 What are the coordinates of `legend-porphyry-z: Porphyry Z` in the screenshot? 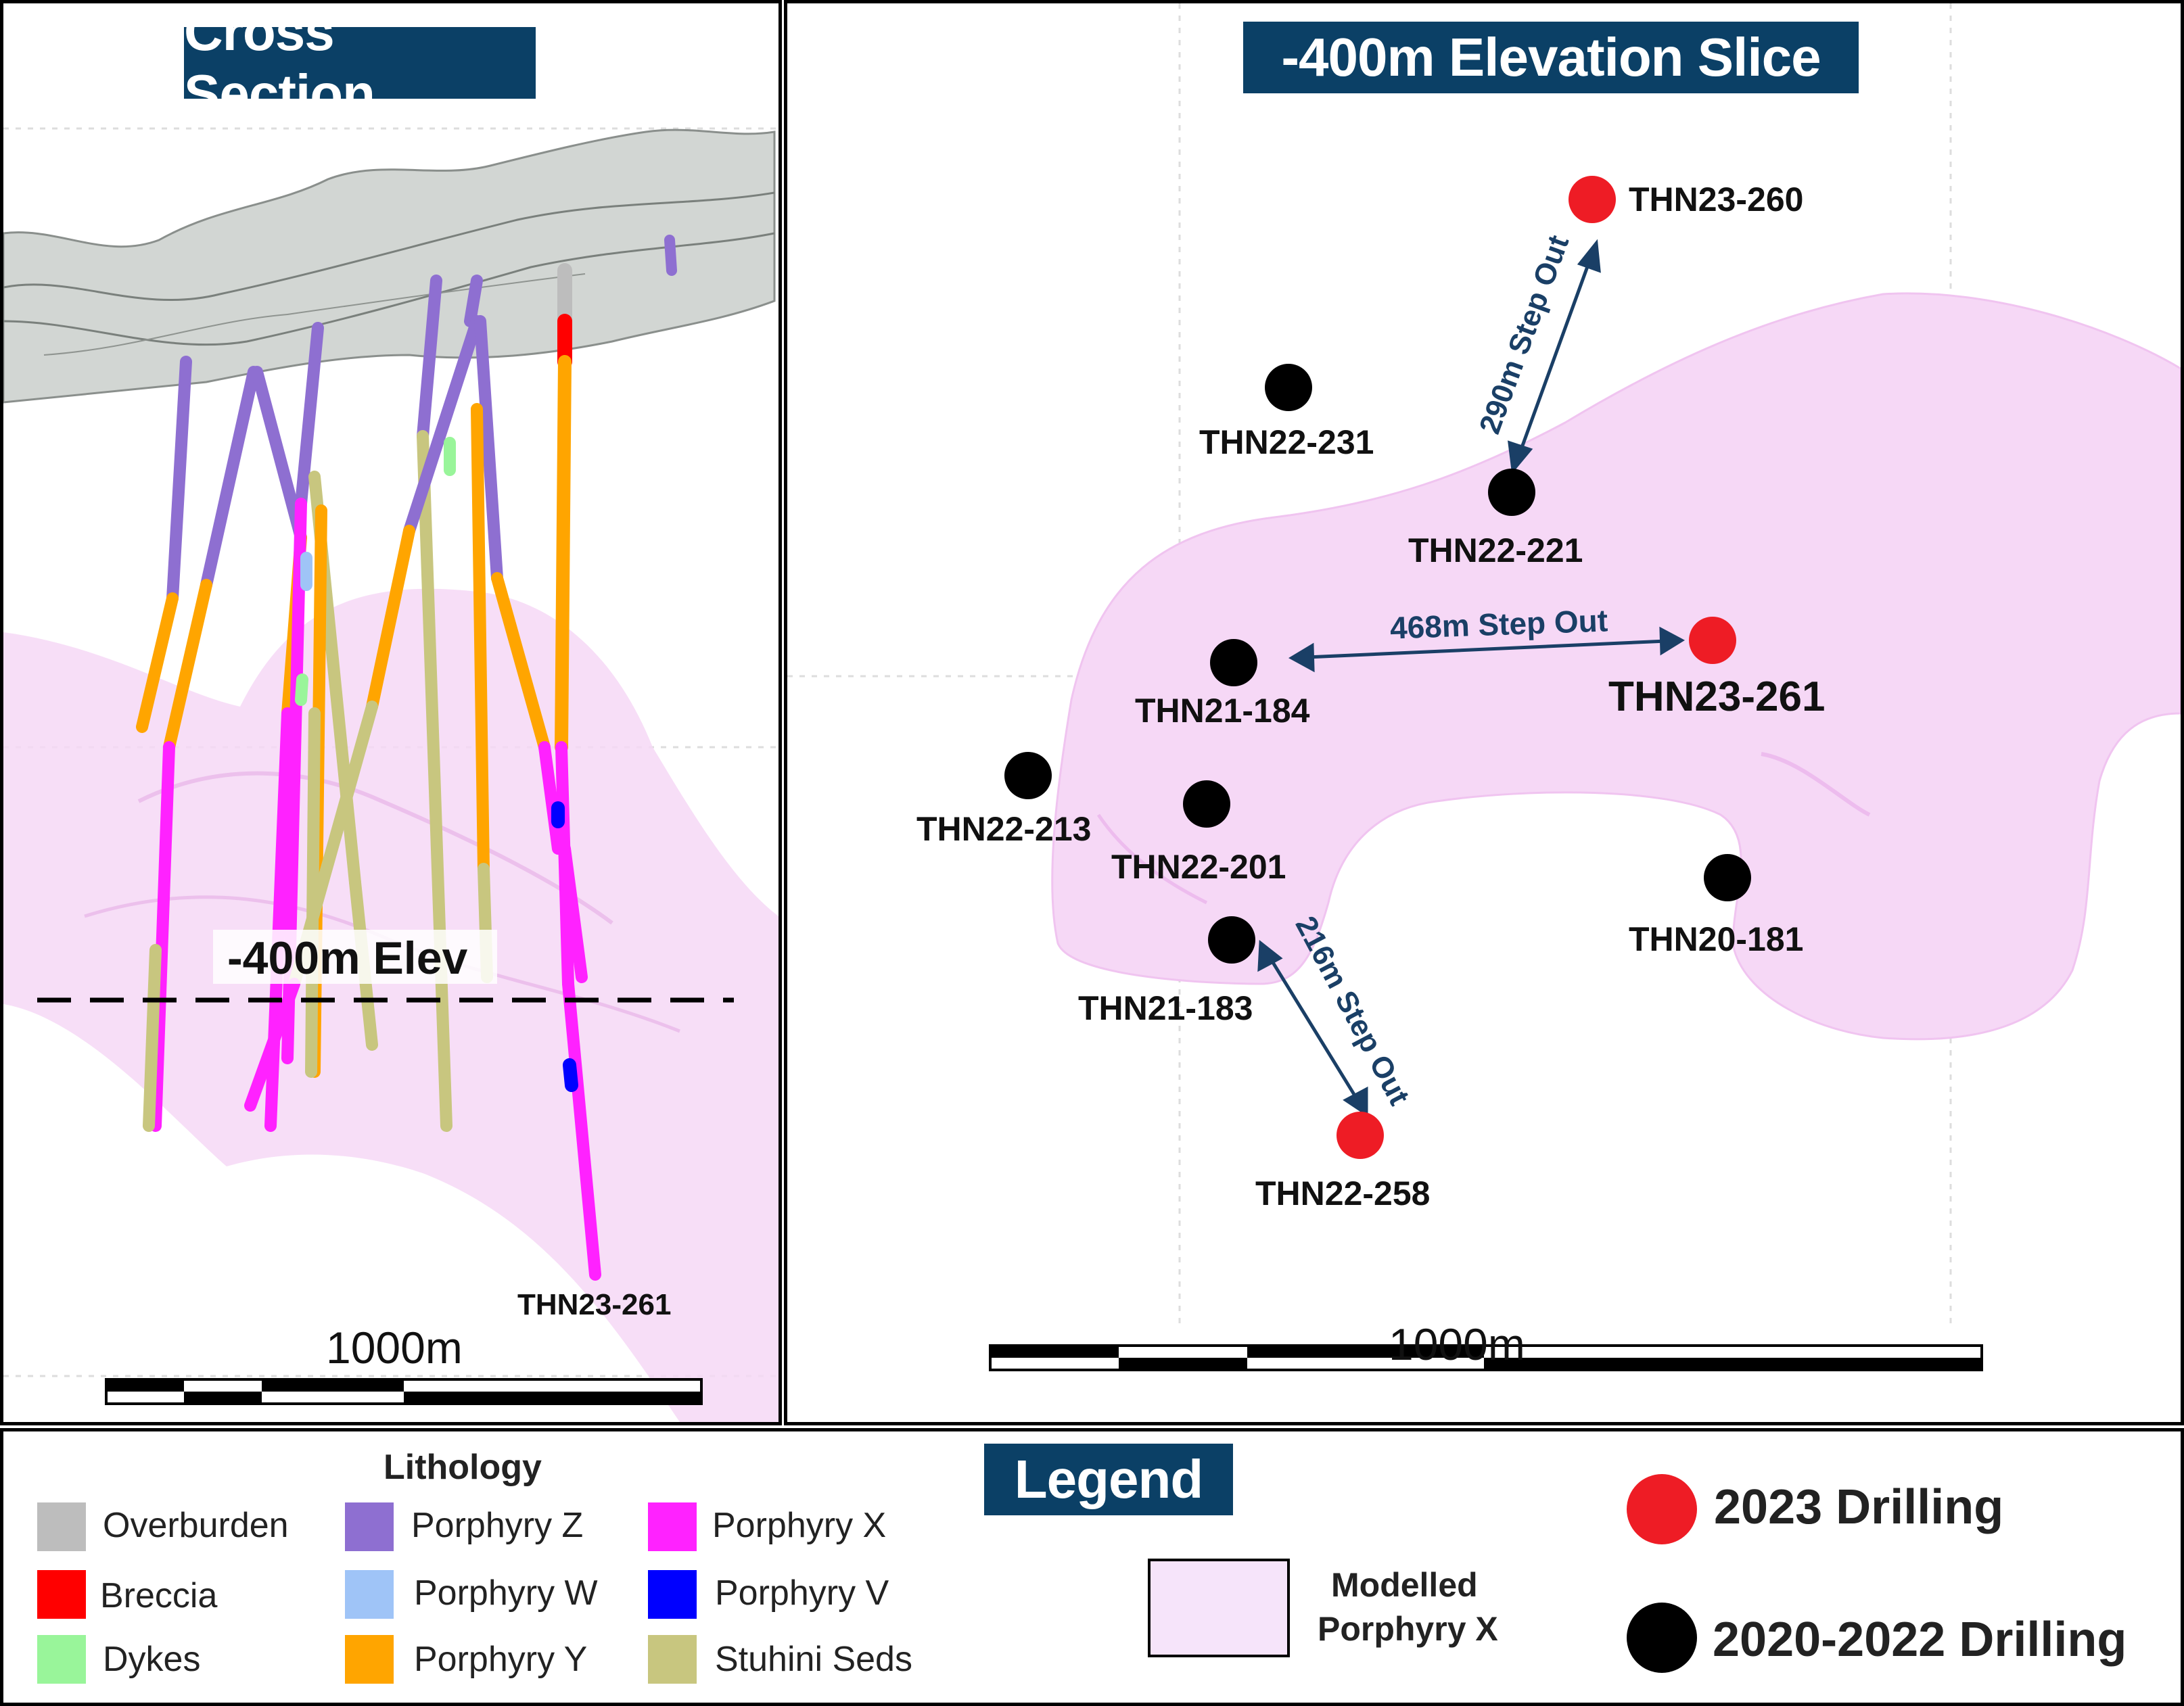 It's located at (497, 1525).